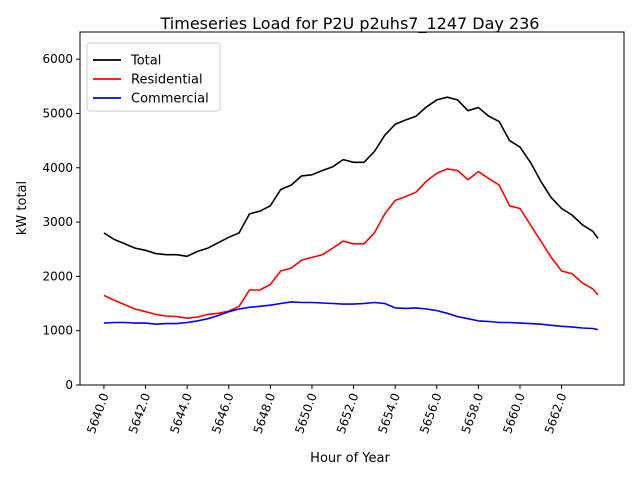 This screenshot has height=484, width=640. Describe the element at coordinates (57, 59) in the screenshot. I see `y-tick-label: 6000` at that location.